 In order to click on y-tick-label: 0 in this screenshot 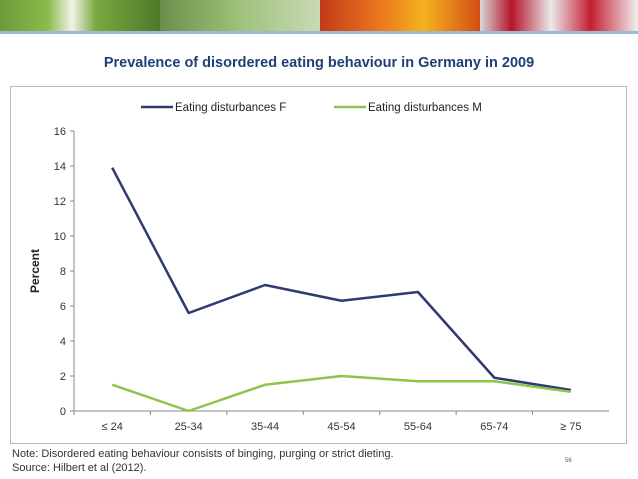, I will do `click(63, 412)`.